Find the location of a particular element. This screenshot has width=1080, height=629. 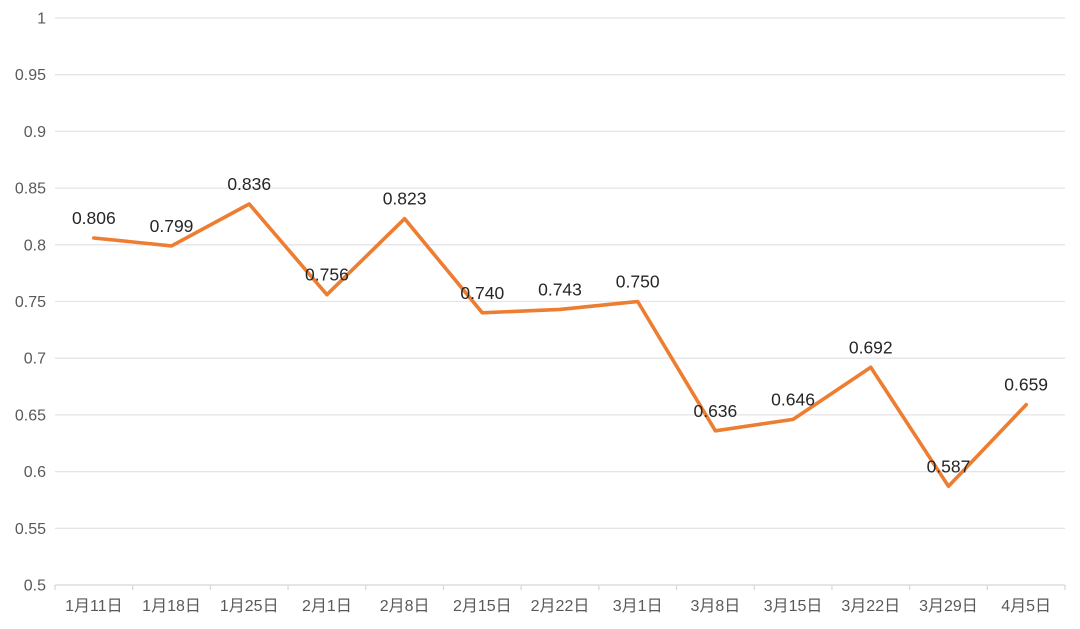

x-axis-category-label: 2月1日 is located at coordinates (327, 606).